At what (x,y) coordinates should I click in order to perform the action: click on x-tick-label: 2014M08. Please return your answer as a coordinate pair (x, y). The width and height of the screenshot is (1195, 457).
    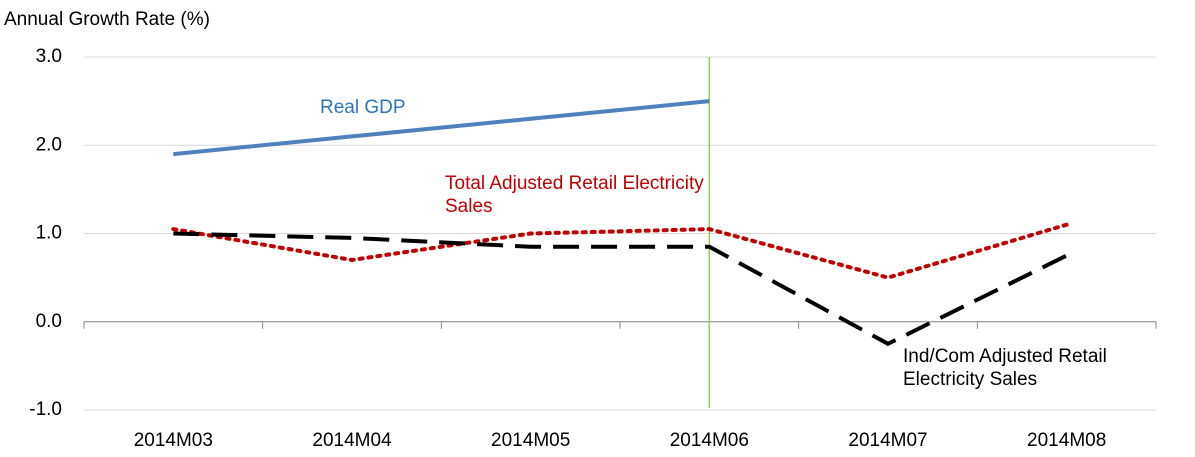
    Looking at the image, I should click on (1066, 440).